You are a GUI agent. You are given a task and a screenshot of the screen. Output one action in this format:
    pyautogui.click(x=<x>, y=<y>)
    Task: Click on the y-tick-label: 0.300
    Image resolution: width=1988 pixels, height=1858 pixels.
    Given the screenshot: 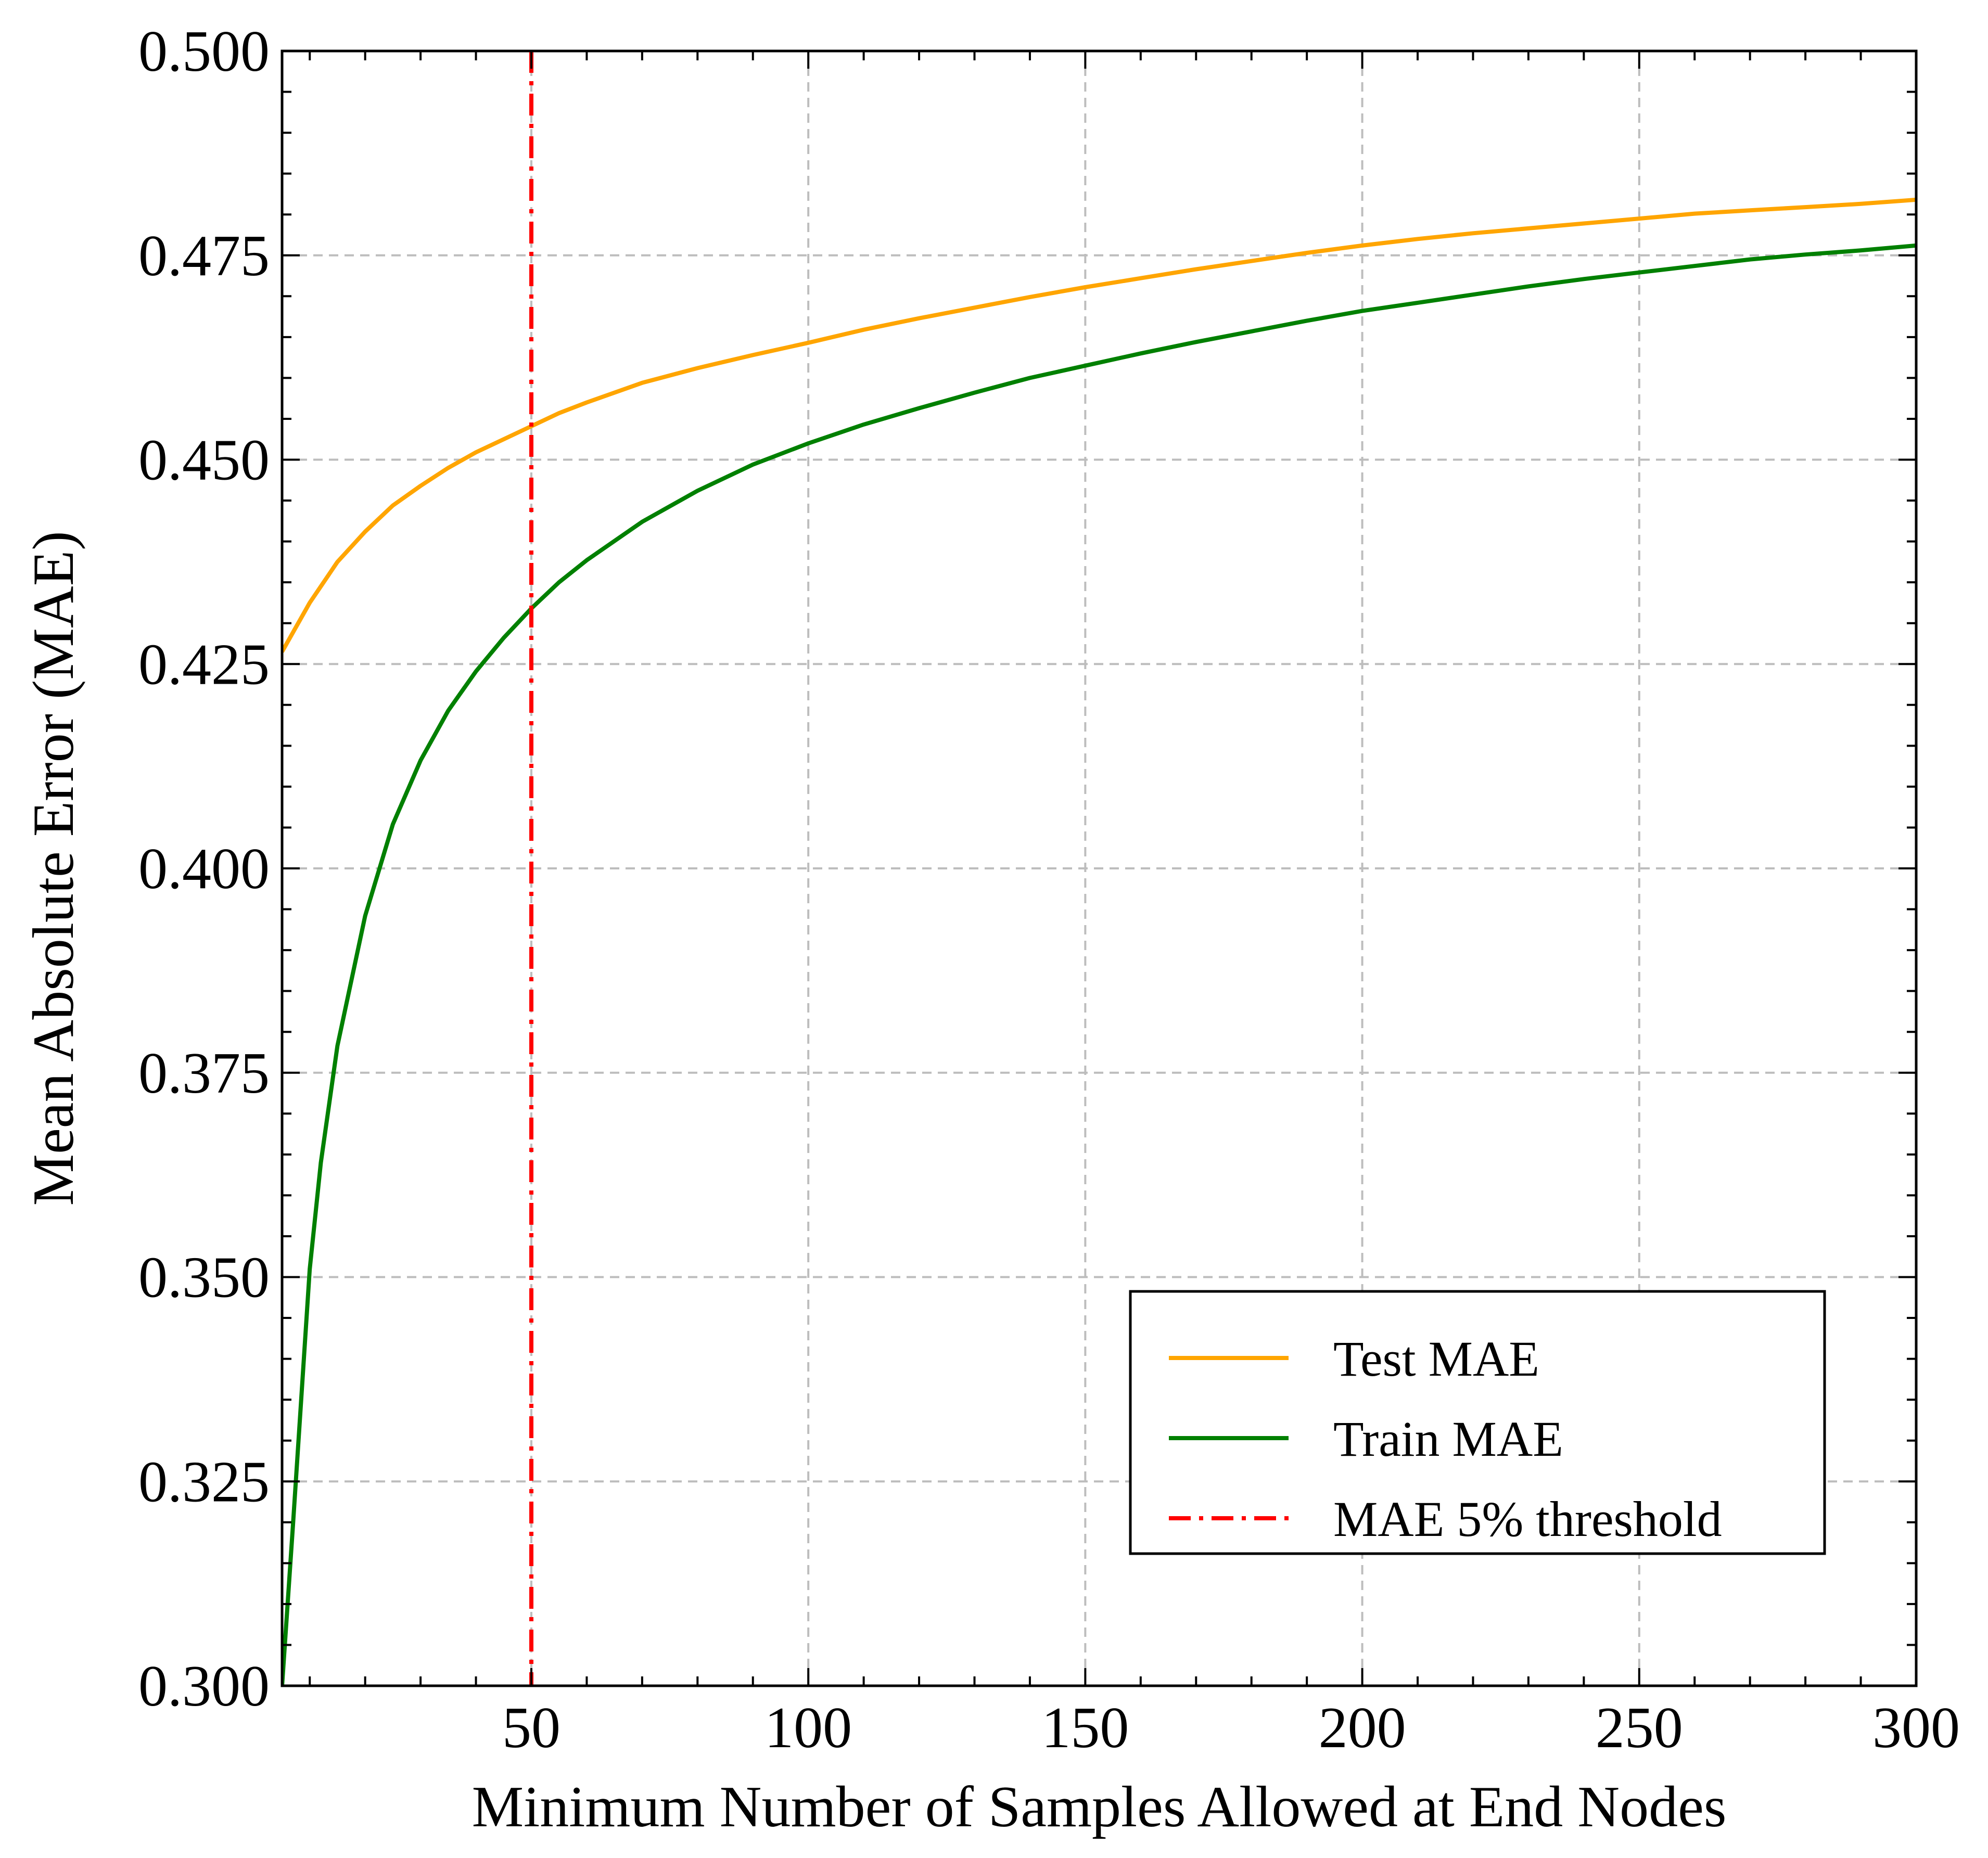 What is the action you would take?
    pyautogui.click(x=204, y=1686)
    